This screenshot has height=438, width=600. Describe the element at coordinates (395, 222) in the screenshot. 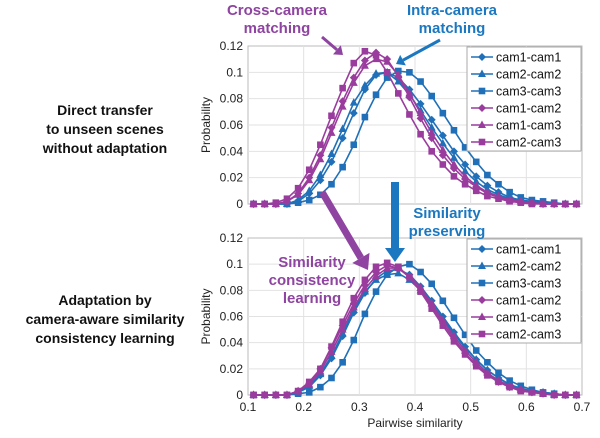

I see `arrow-similarity-preserving` at that location.